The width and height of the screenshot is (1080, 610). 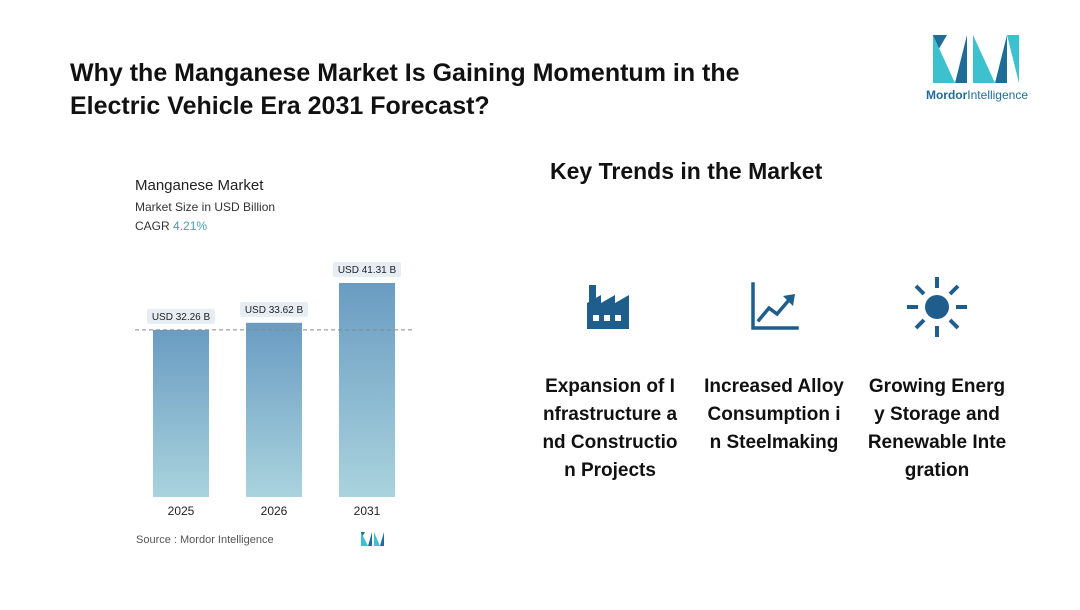 What do you see at coordinates (280, 106) in the screenshot?
I see `page-title-line-2: Electric Vehicle Era 2031 Forecast?` at bounding box center [280, 106].